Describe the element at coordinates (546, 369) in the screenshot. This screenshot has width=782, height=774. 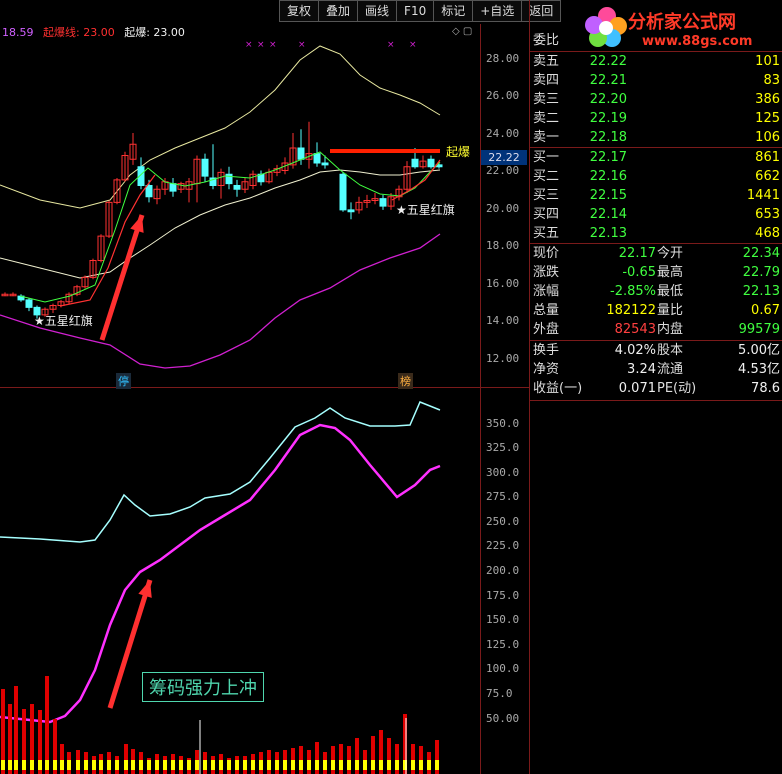
I see `finance-label: 净资` at that location.